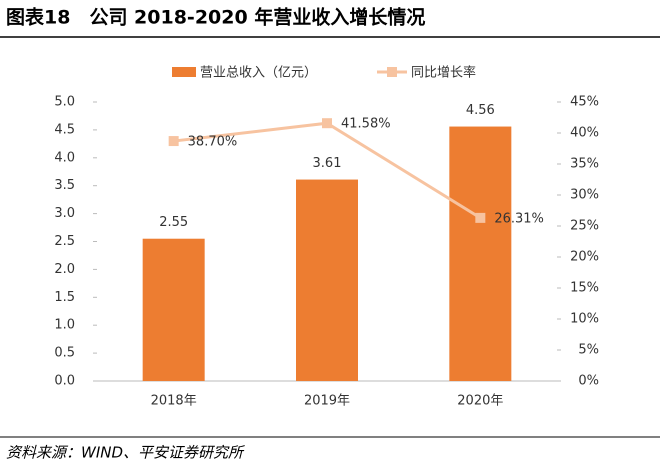 The image size is (660, 467). I want to click on y-tick-label: 4.0, so click(64, 157).